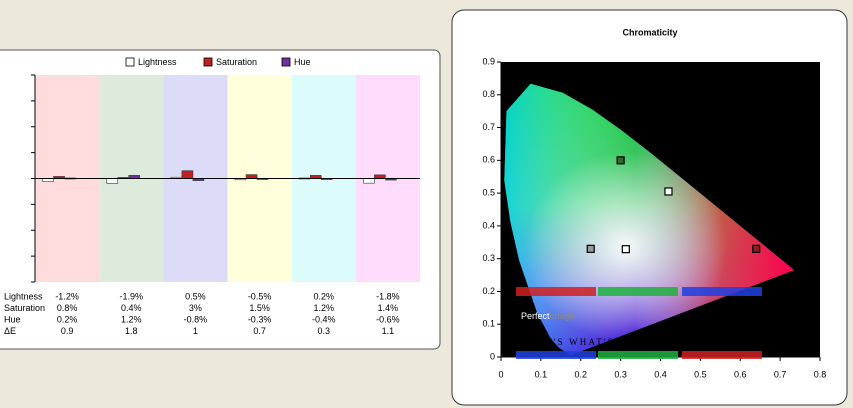 The width and height of the screenshot is (853, 408). What do you see at coordinates (660, 374) in the screenshot?
I see `x-tick-label: 0.4` at bounding box center [660, 374].